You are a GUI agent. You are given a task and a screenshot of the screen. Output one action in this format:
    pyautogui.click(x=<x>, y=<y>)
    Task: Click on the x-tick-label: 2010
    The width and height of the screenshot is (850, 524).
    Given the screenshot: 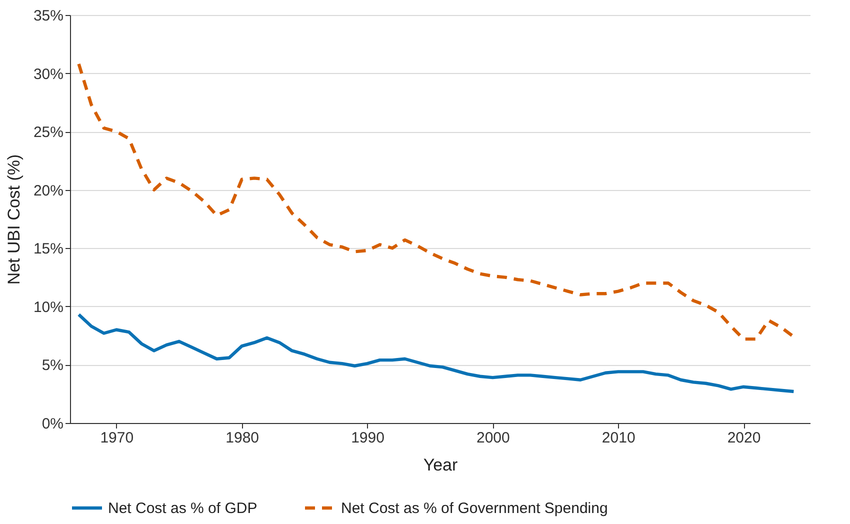 What is the action you would take?
    pyautogui.click(x=619, y=438)
    